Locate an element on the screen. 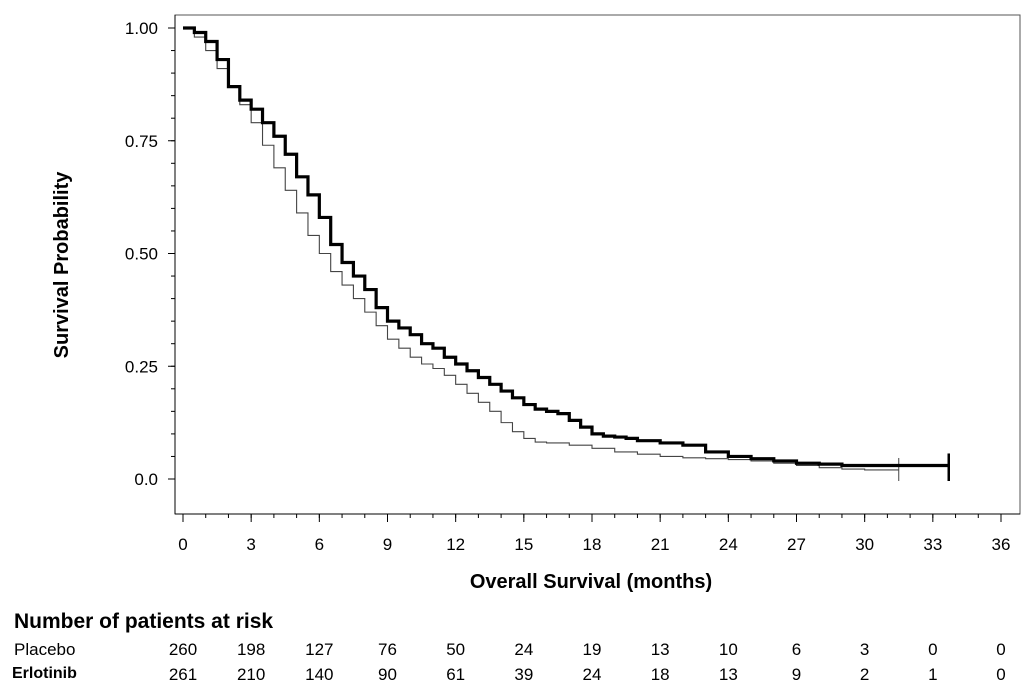  x-tick-label: 21 is located at coordinates (660, 544).